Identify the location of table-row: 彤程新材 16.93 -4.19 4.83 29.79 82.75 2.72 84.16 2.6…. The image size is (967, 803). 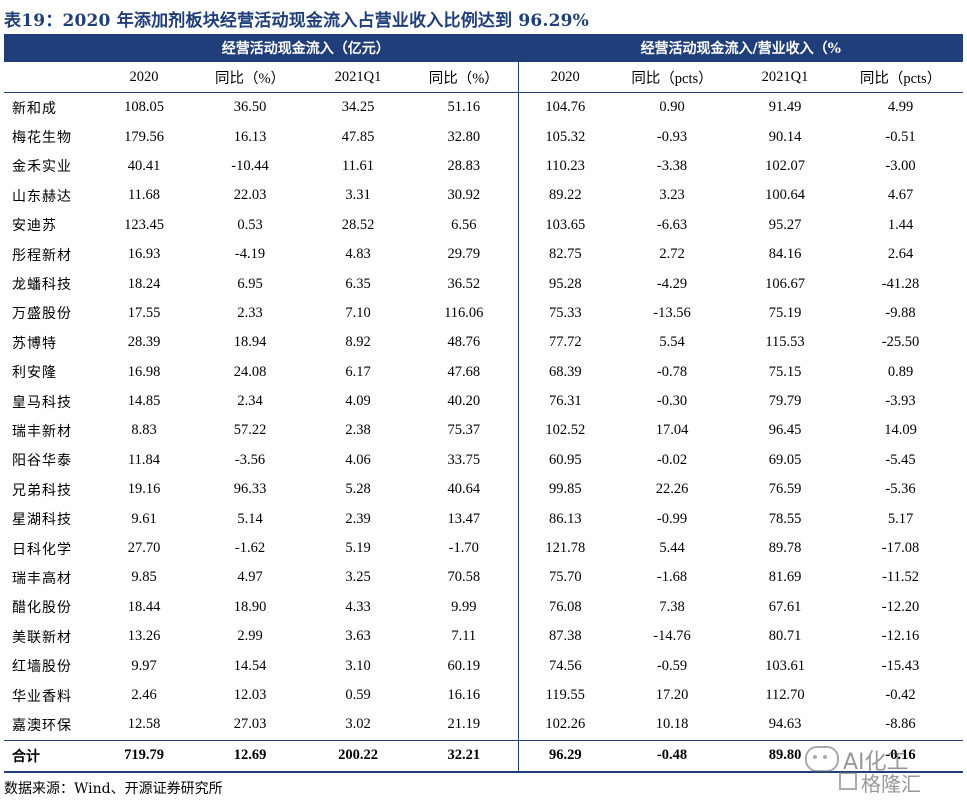
(483, 254).